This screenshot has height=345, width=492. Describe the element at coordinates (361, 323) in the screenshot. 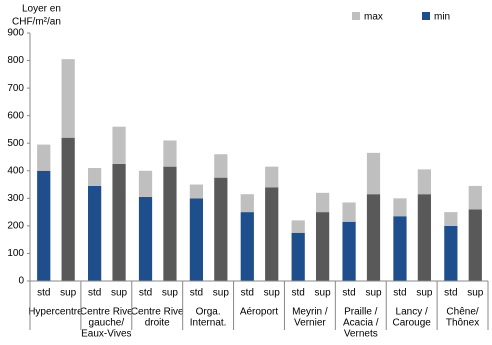

I see `group-label: Acacia /` at that location.